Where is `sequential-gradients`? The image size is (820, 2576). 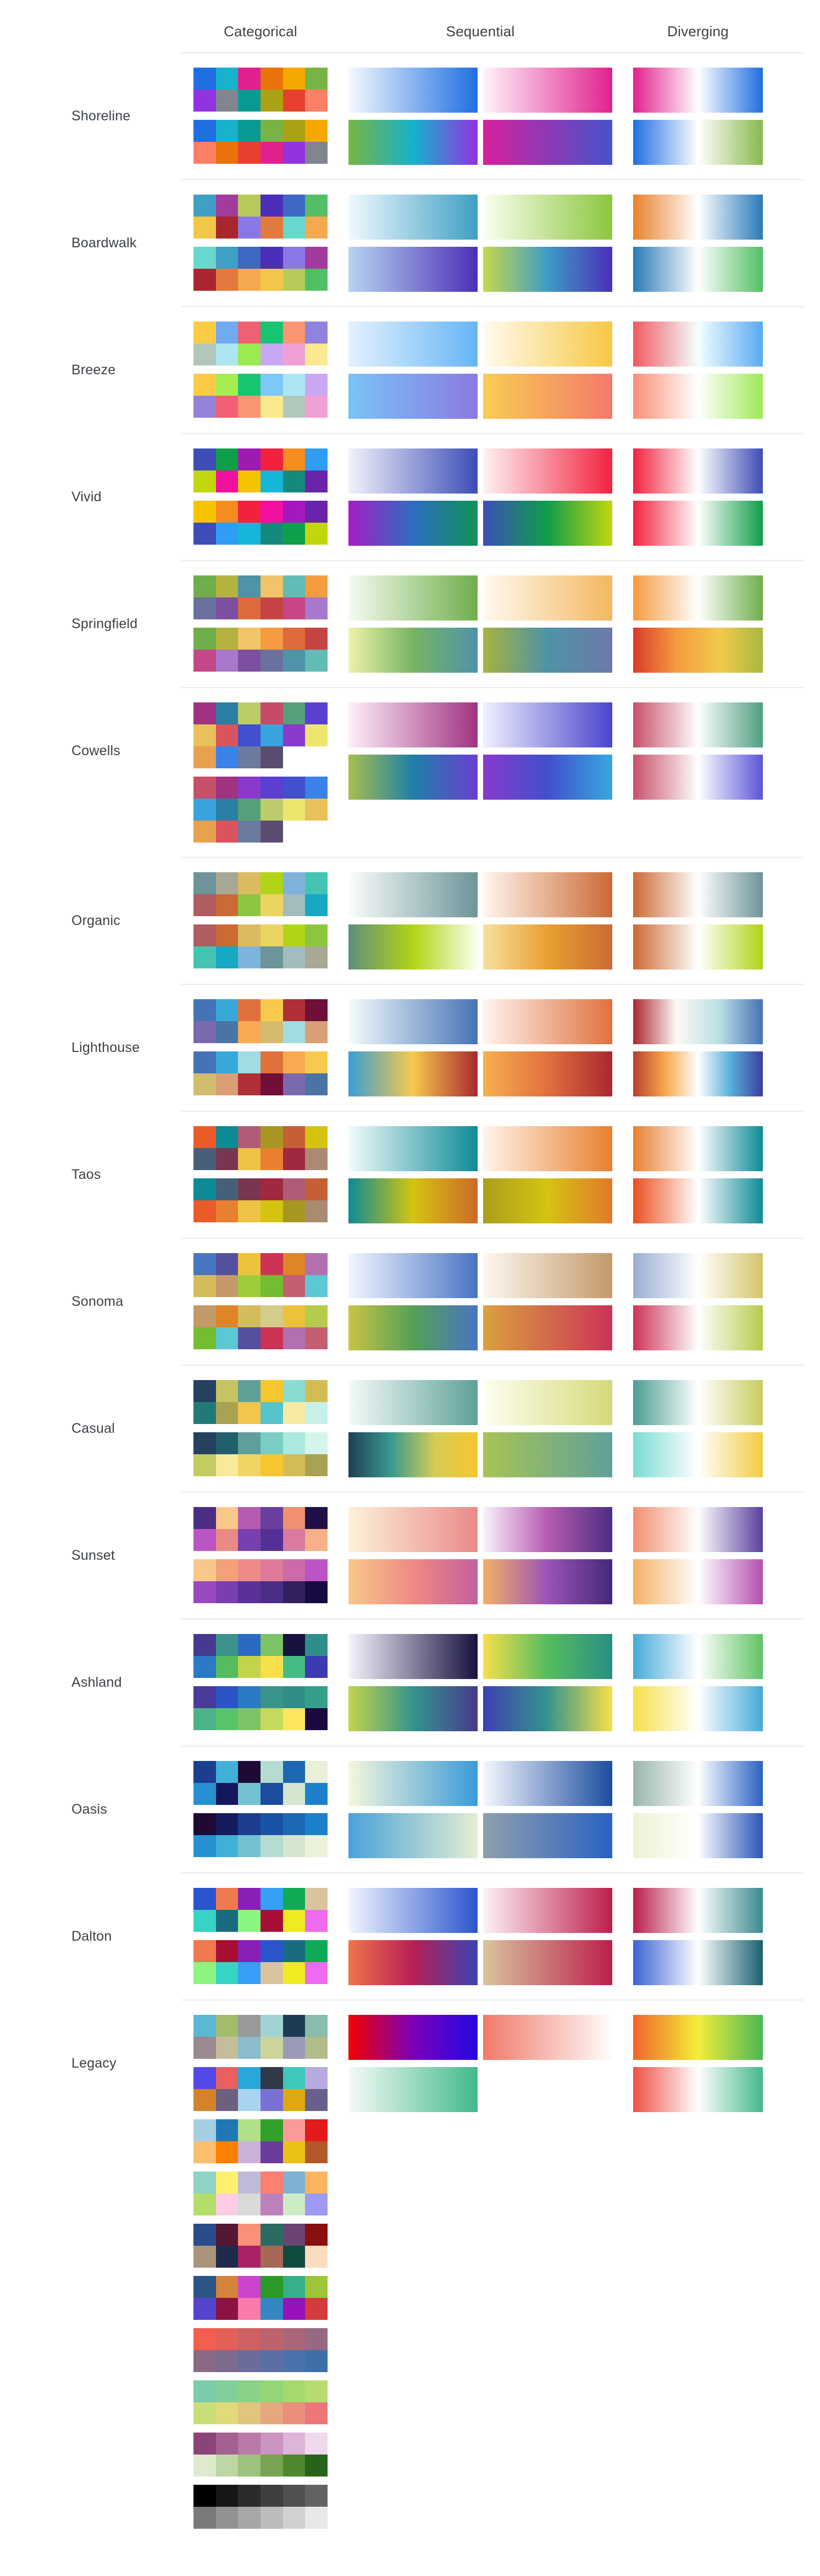 sequential-gradients is located at coordinates (480, 1301).